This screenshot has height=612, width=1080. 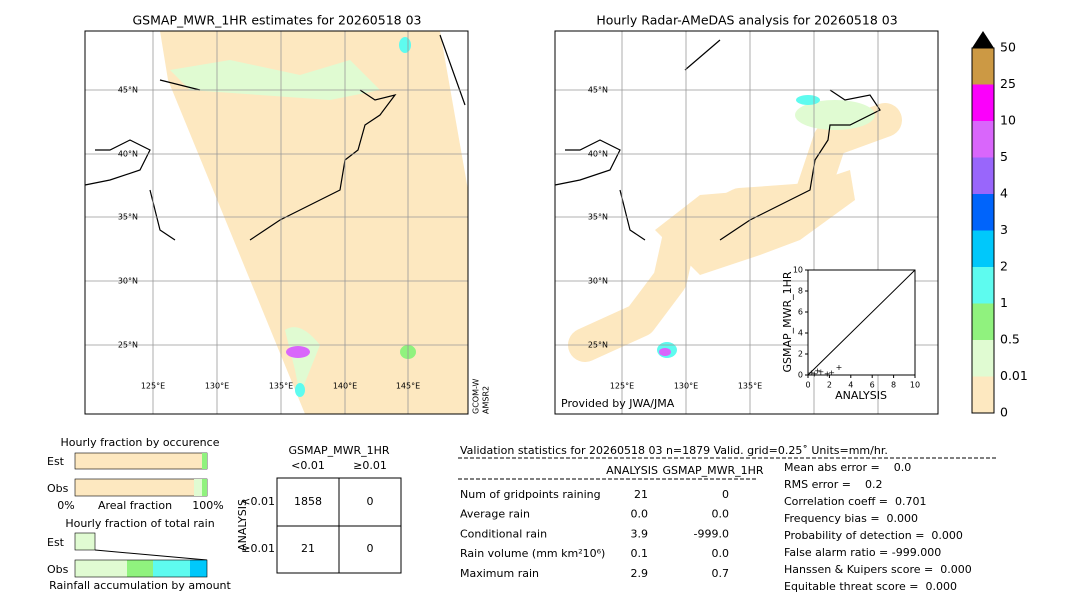 I want to click on y-tick-label: 0, so click(x=800, y=375).